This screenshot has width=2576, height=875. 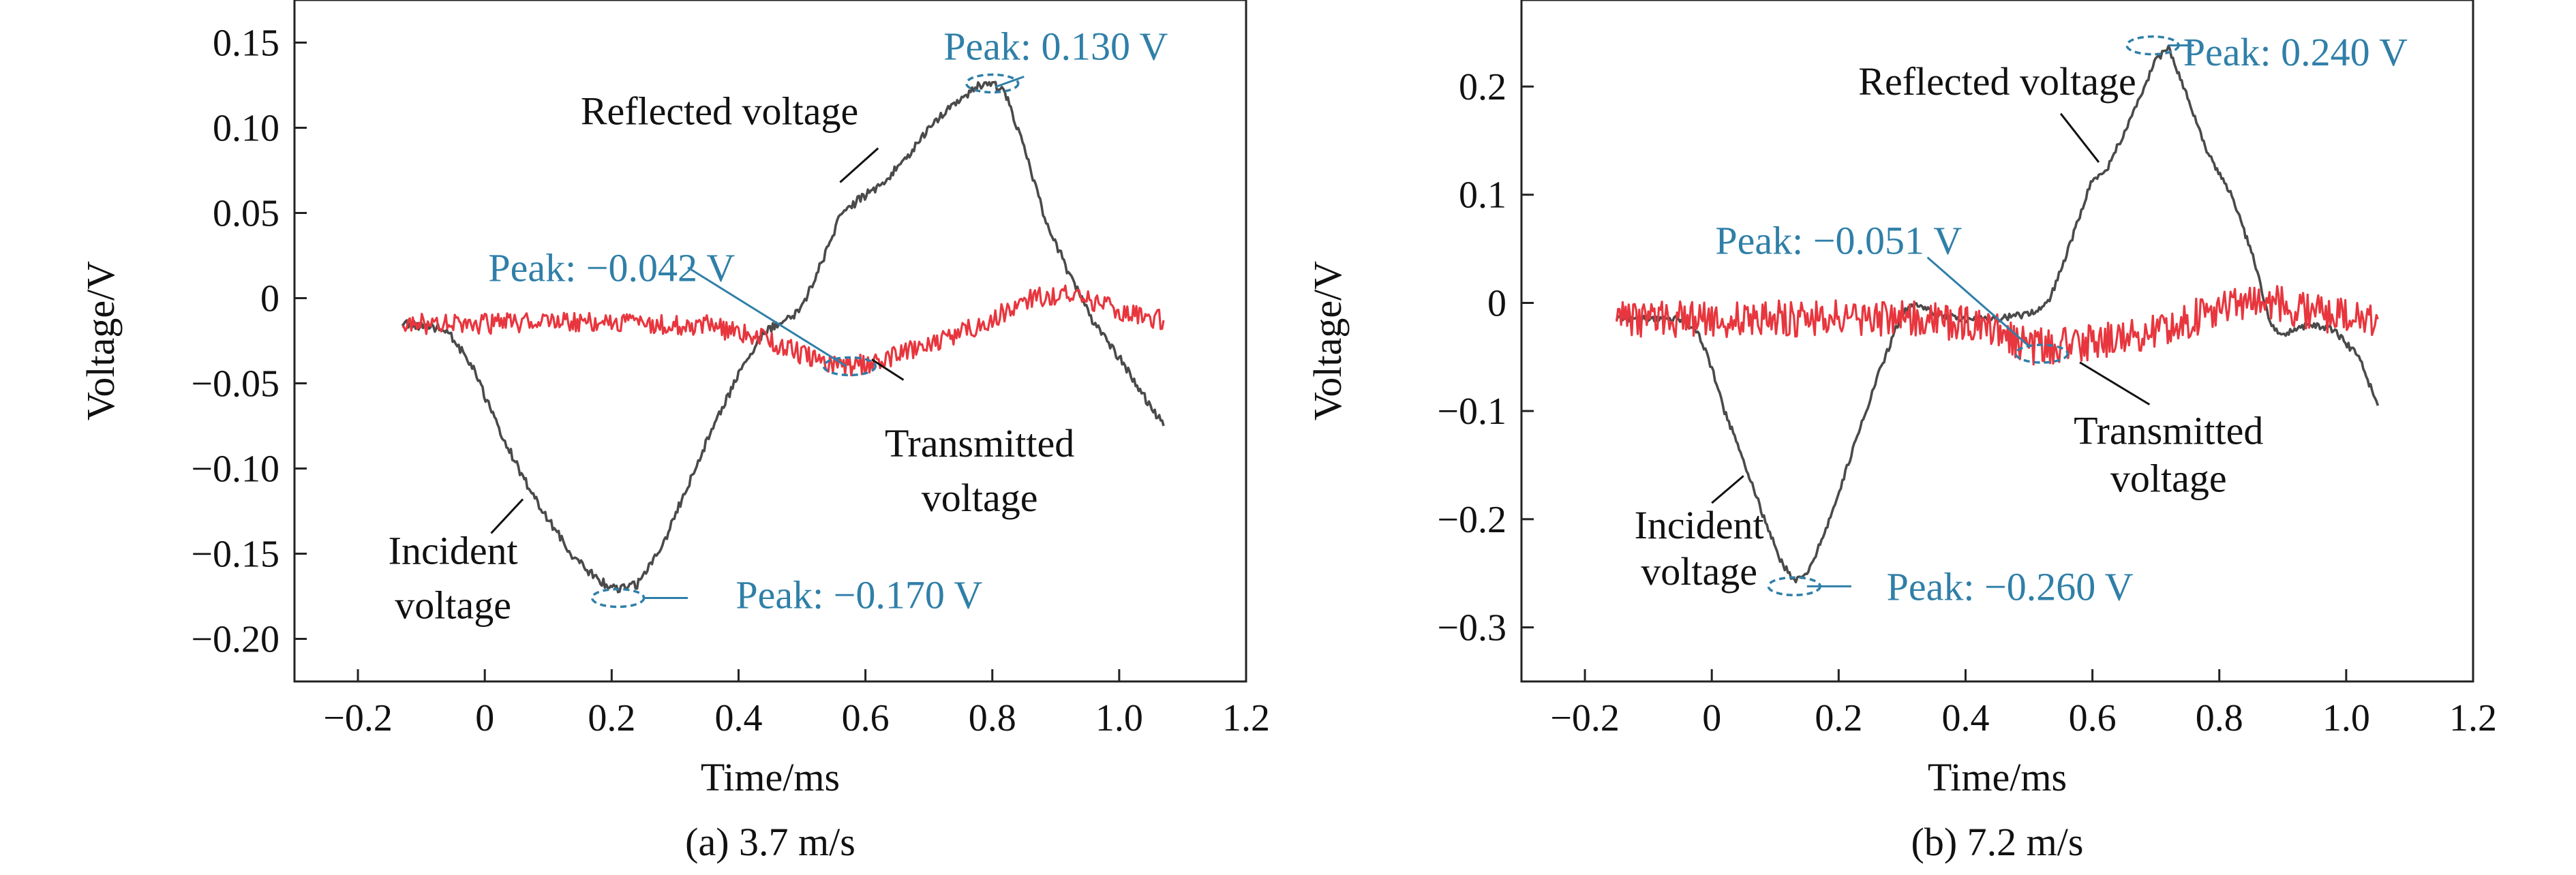 I want to click on peak-annotation: Peak: 0.240 V, so click(x=2295, y=52).